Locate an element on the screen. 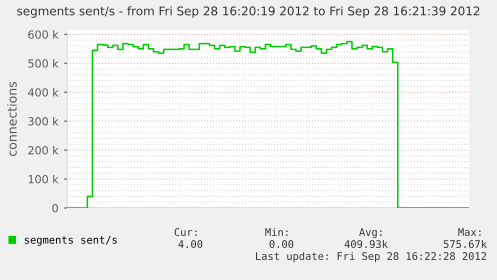 The height and width of the screenshot is (280, 497). y-tick-label: 500 k is located at coordinates (43, 63).